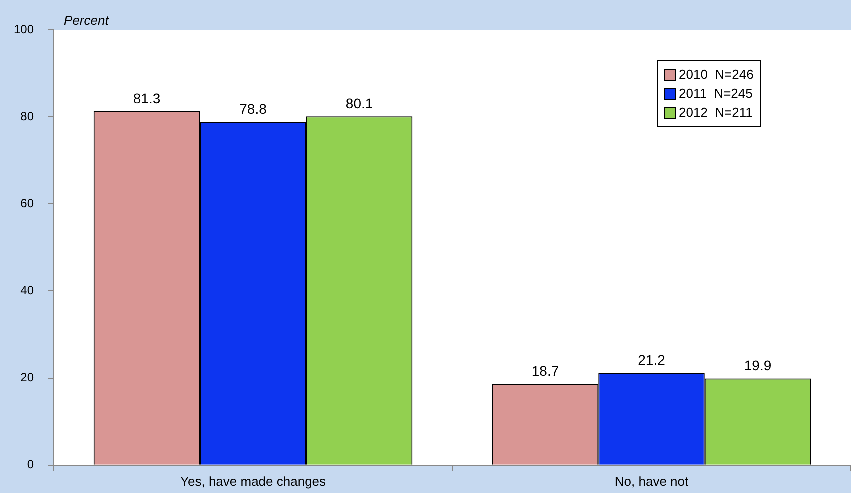 The height and width of the screenshot is (493, 851). What do you see at coordinates (147, 98) in the screenshot?
I see `data-label: 81.3` at bounding box center [147, 98].